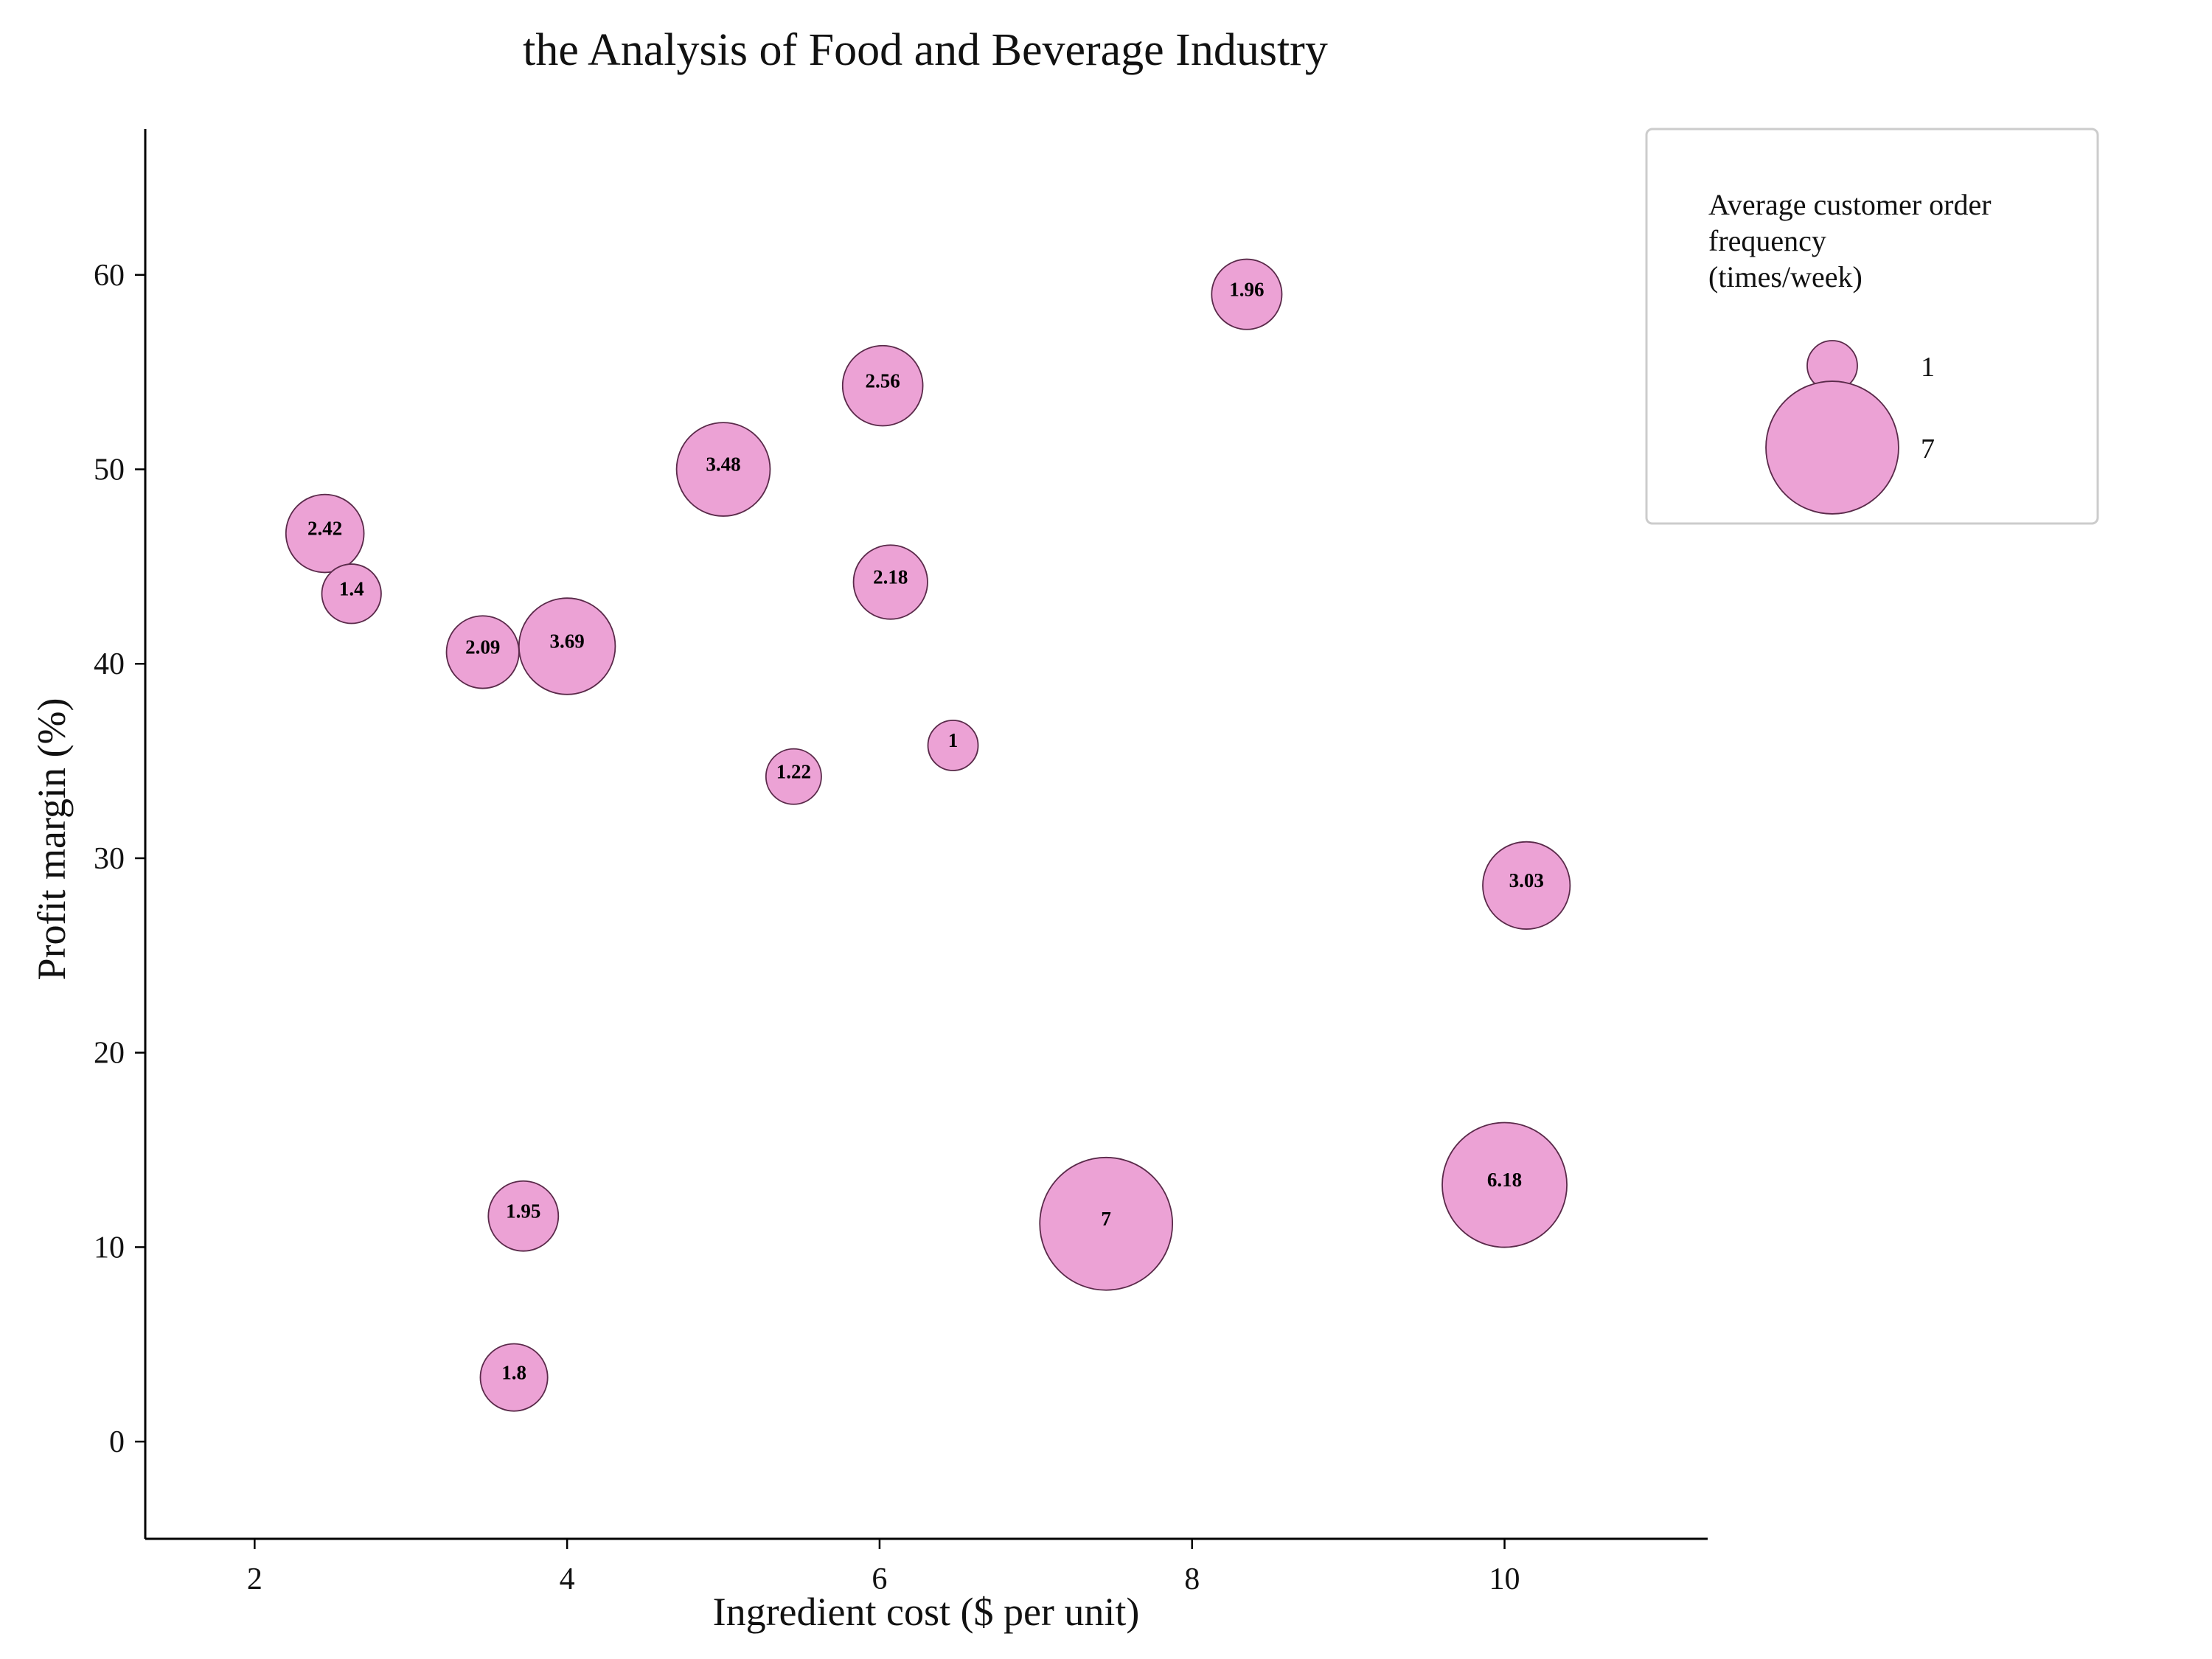 This screenshot has width=2212, height=1659. What do you see at coordinates (1850, 204) in the screenshot?
I see `legend-title: Average customer order` at bounding box center [1850, 204].